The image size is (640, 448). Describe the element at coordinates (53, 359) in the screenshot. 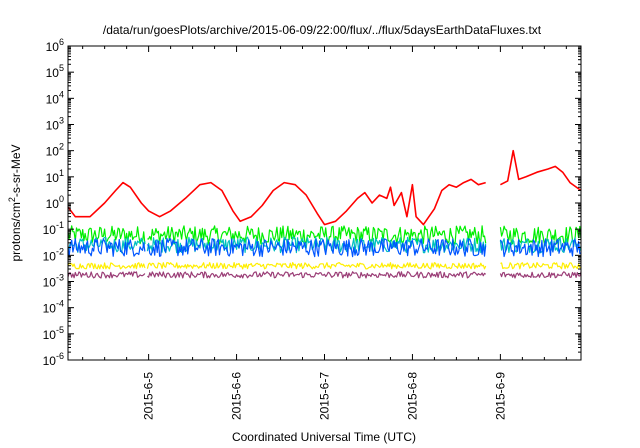

I see `y-tick-label: 10⁻⁶` at that location.